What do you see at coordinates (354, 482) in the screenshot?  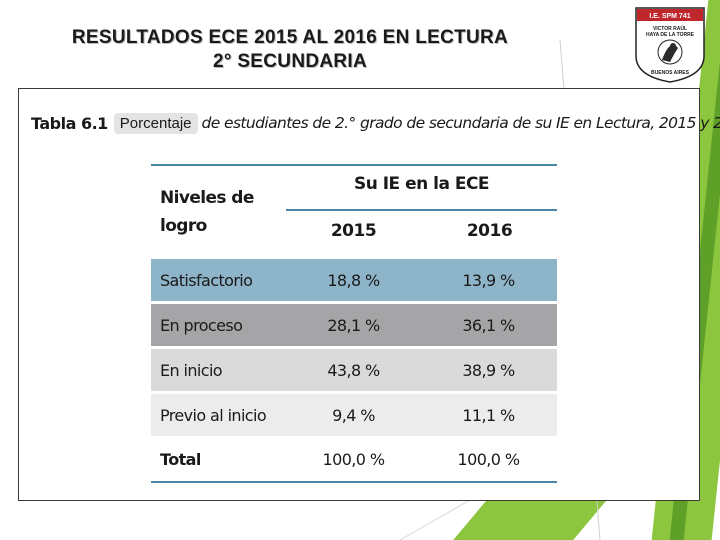 I see `table-bottom-rule` at bounding box center [354, 482].